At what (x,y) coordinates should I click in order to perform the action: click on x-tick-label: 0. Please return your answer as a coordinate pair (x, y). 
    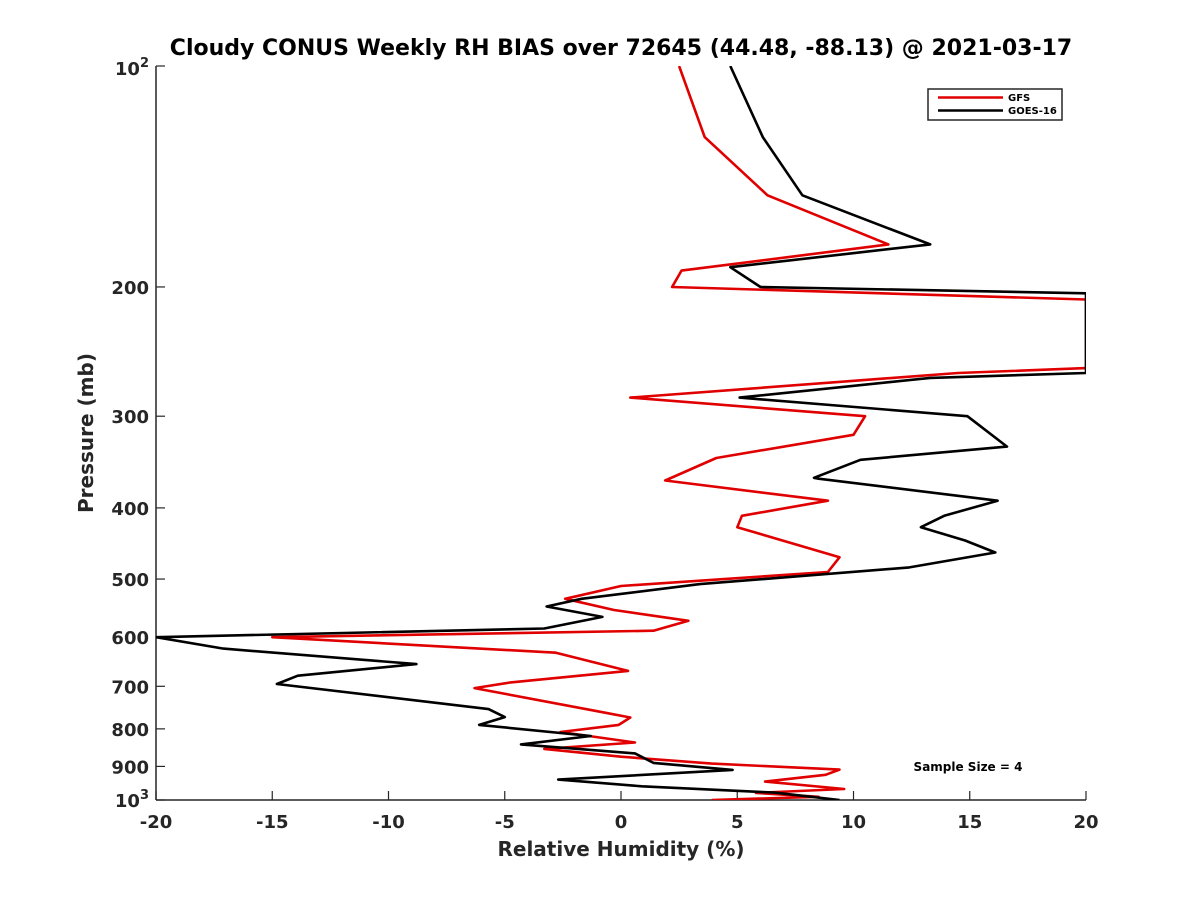
    Looking at the image, I should click on (621, 822).